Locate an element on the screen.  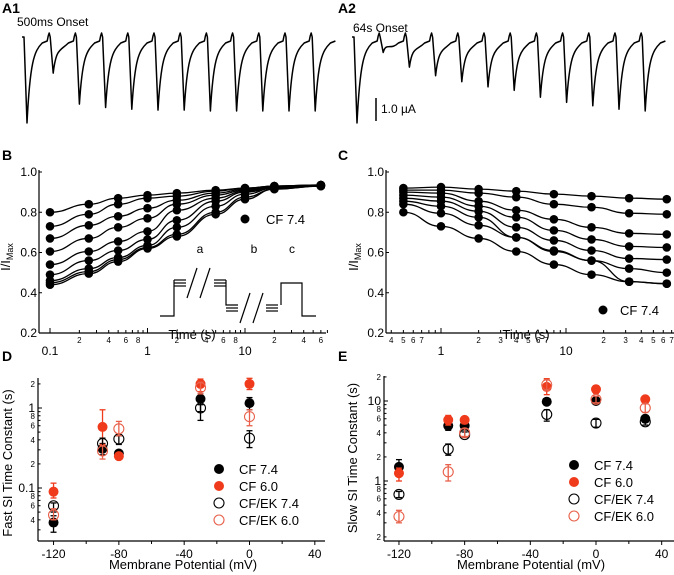
legend-item: CF 6.0 is located at coordinates (601, 482).